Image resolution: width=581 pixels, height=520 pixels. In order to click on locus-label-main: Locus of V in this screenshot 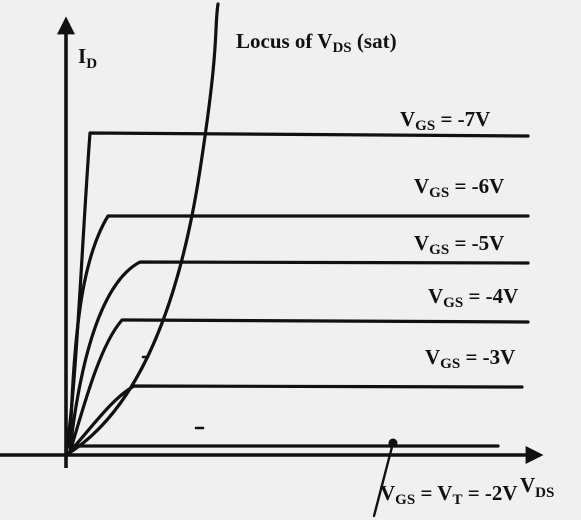, I will do `click(284, 41)`.